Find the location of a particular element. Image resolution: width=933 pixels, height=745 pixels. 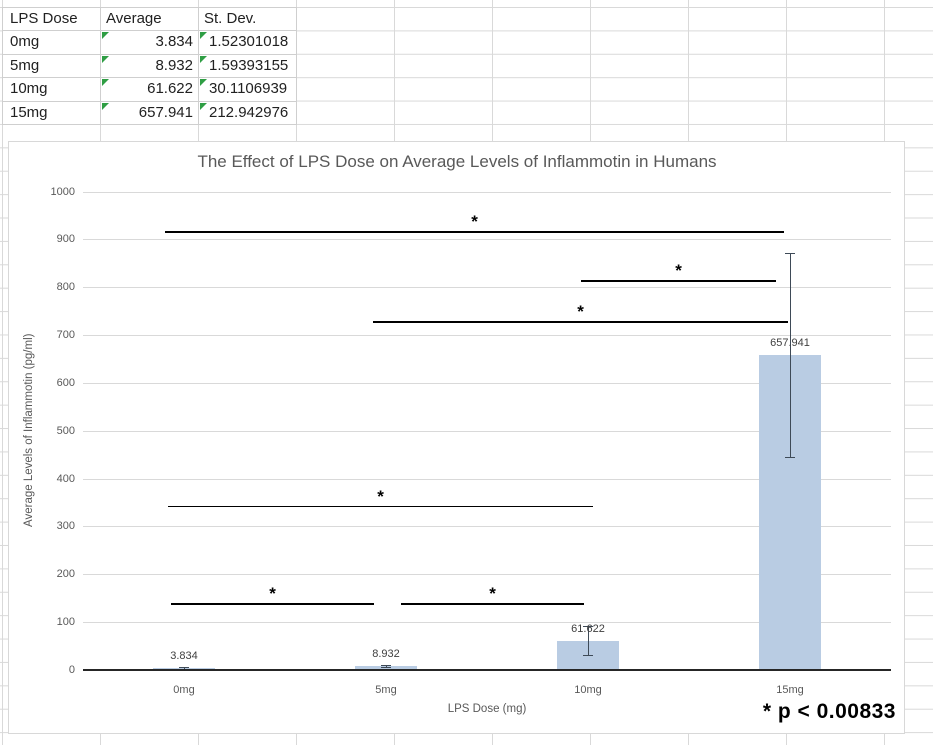

cell-stdev: 212.942976 is located at coordinates (248, 113).